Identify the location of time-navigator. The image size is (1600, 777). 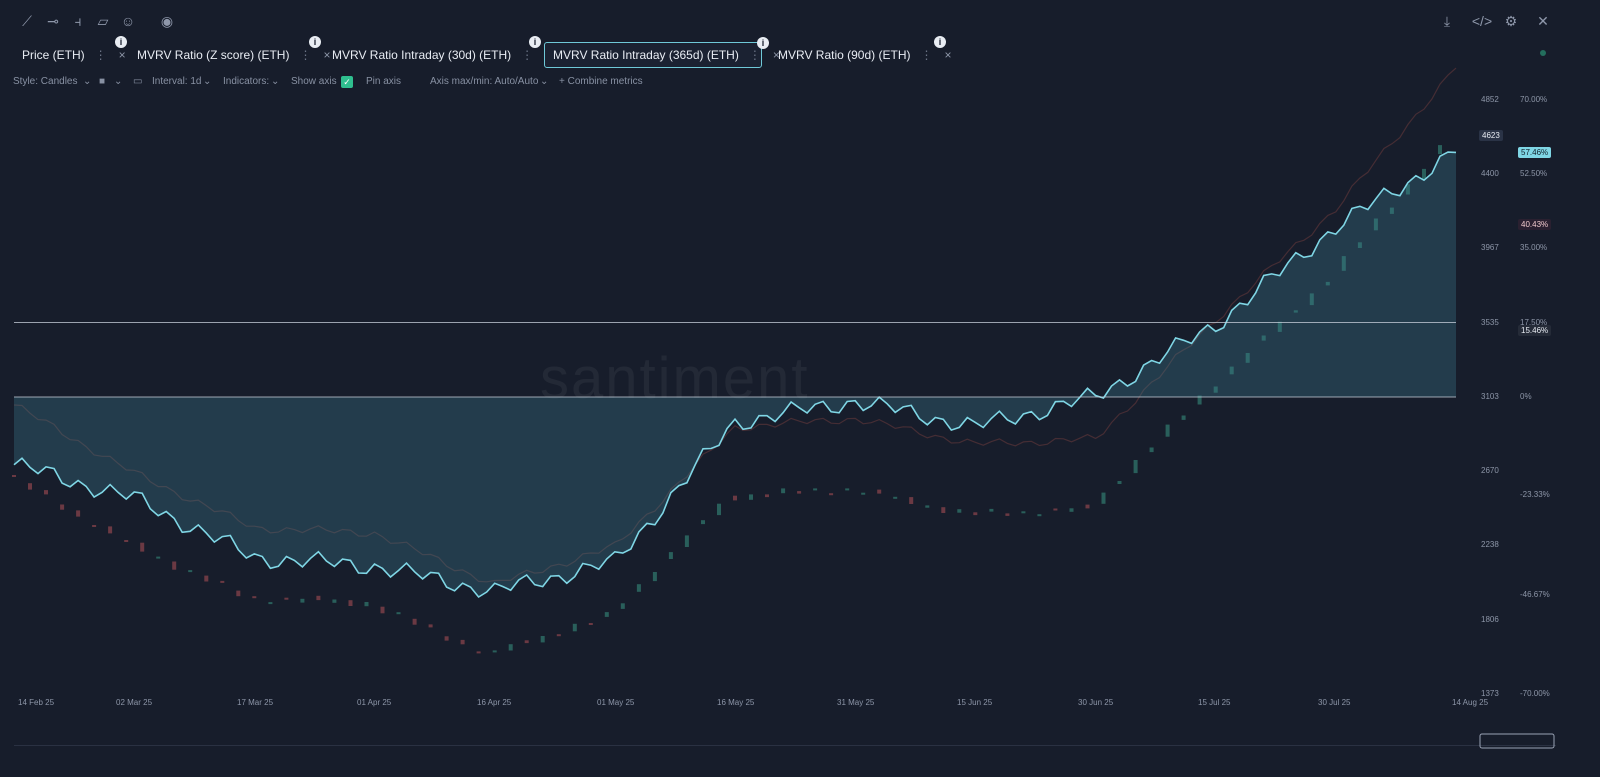
(785, 741).